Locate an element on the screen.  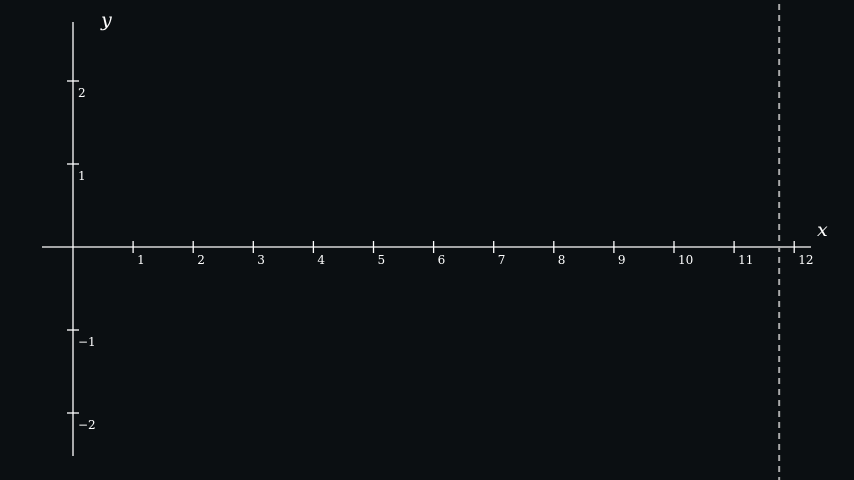
x-axis-label: x is located at coordinates (822, 230).